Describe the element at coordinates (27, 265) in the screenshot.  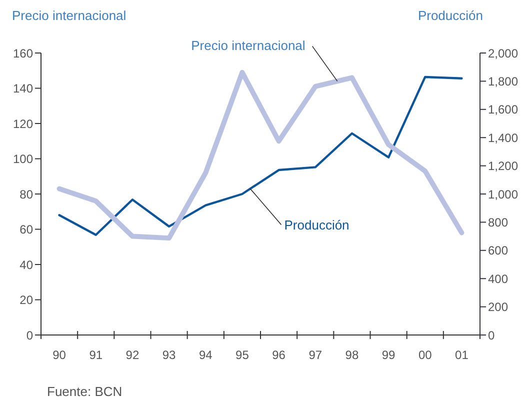
I see `y-tick-label: 40` at that location.